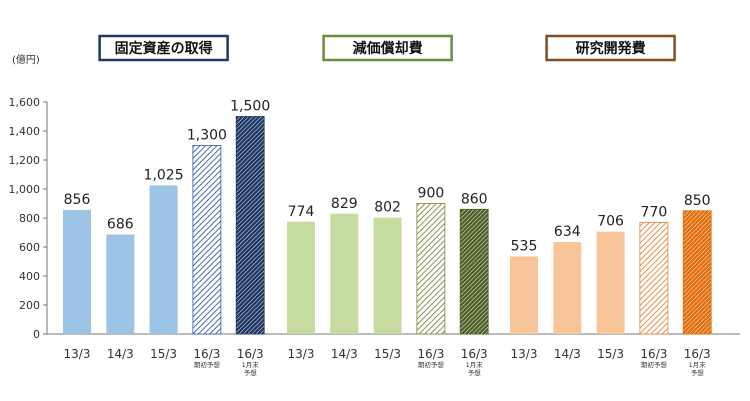 The image size is (750, 401). I want to click on y-tick-label: 800, so click(29, 218).